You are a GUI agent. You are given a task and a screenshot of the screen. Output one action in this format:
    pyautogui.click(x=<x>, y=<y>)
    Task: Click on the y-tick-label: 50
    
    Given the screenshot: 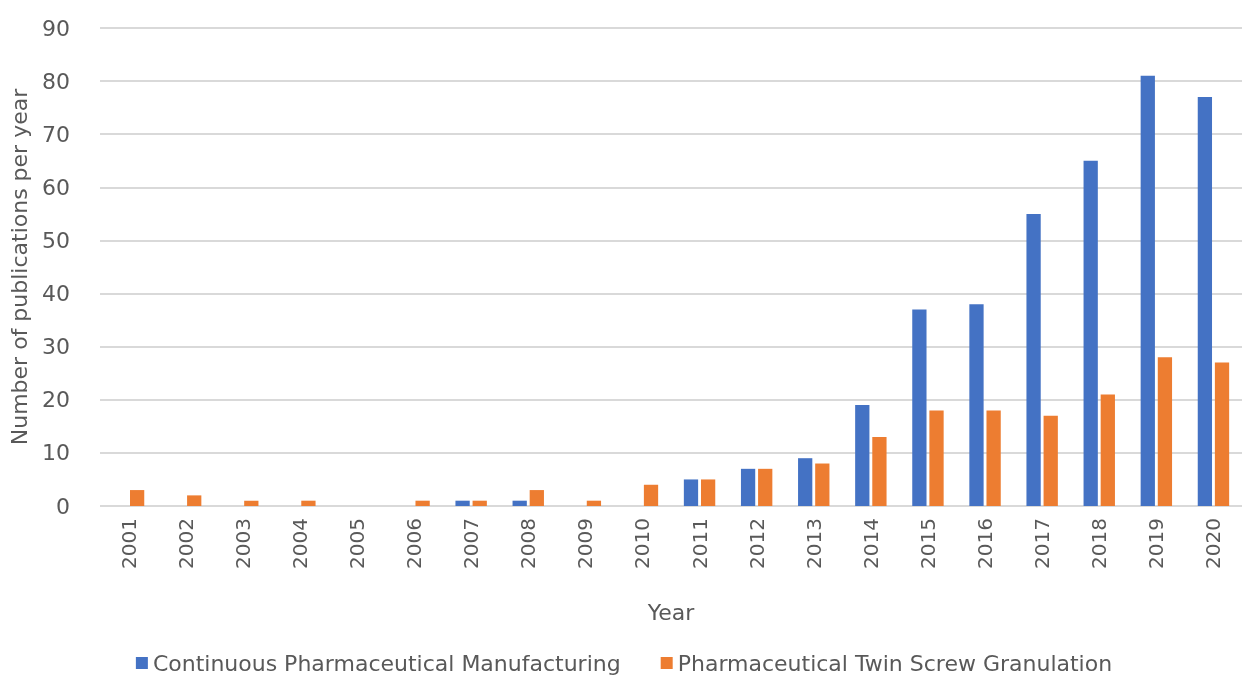 What is the action you would take?
    pyautogui.click(x=56, y=240)
    